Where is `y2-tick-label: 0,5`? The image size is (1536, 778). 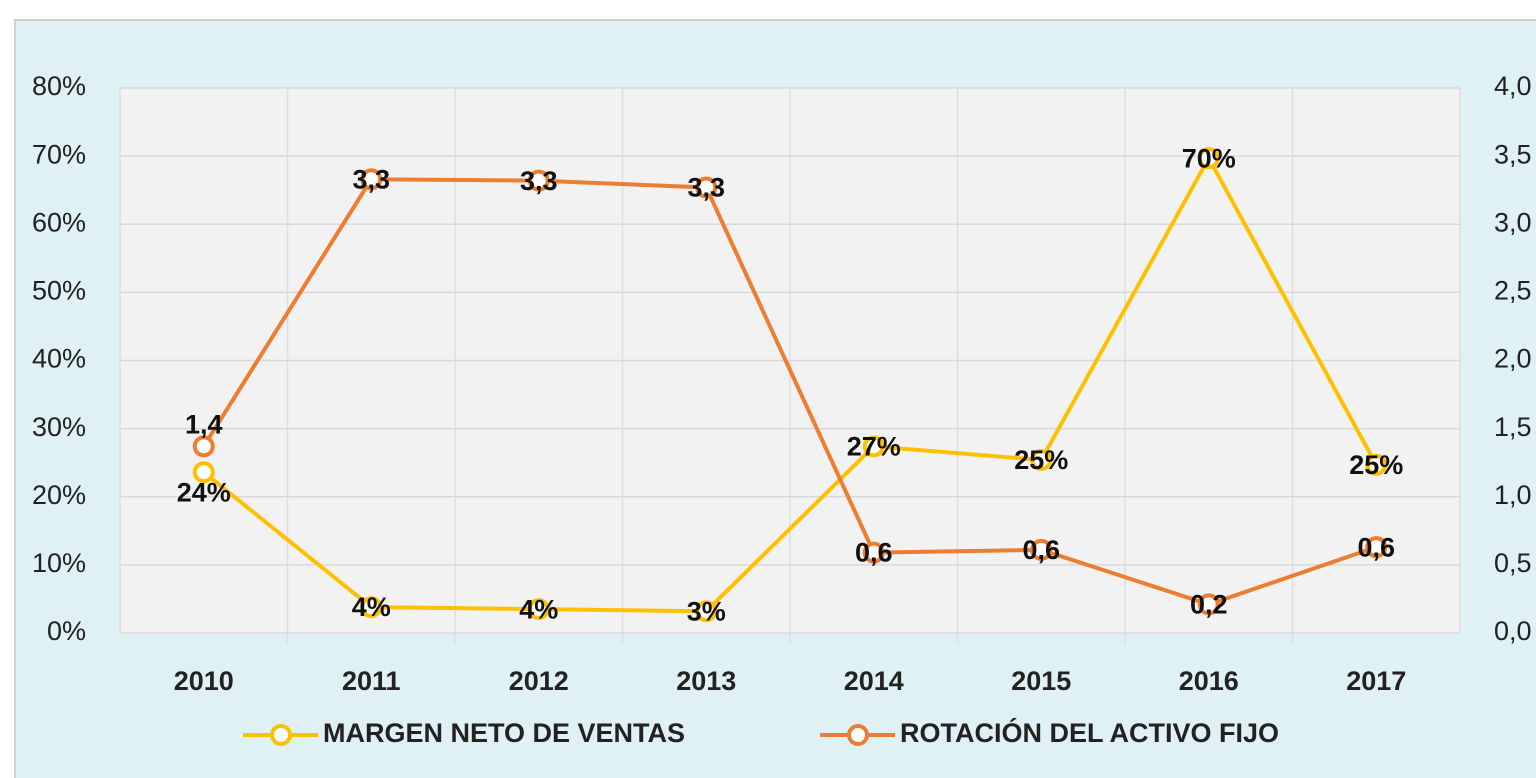 y2-tick-label: 0,5 is located at coordinates (1513, 563).